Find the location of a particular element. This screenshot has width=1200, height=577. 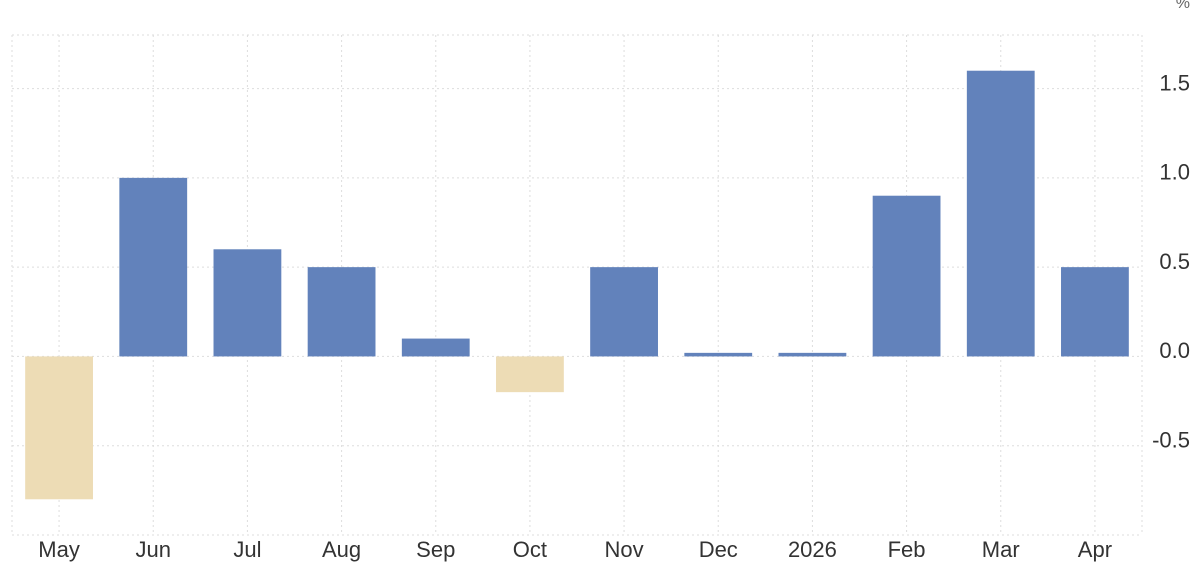

x-tick-label: Jul is located at coordinates (247, 549).